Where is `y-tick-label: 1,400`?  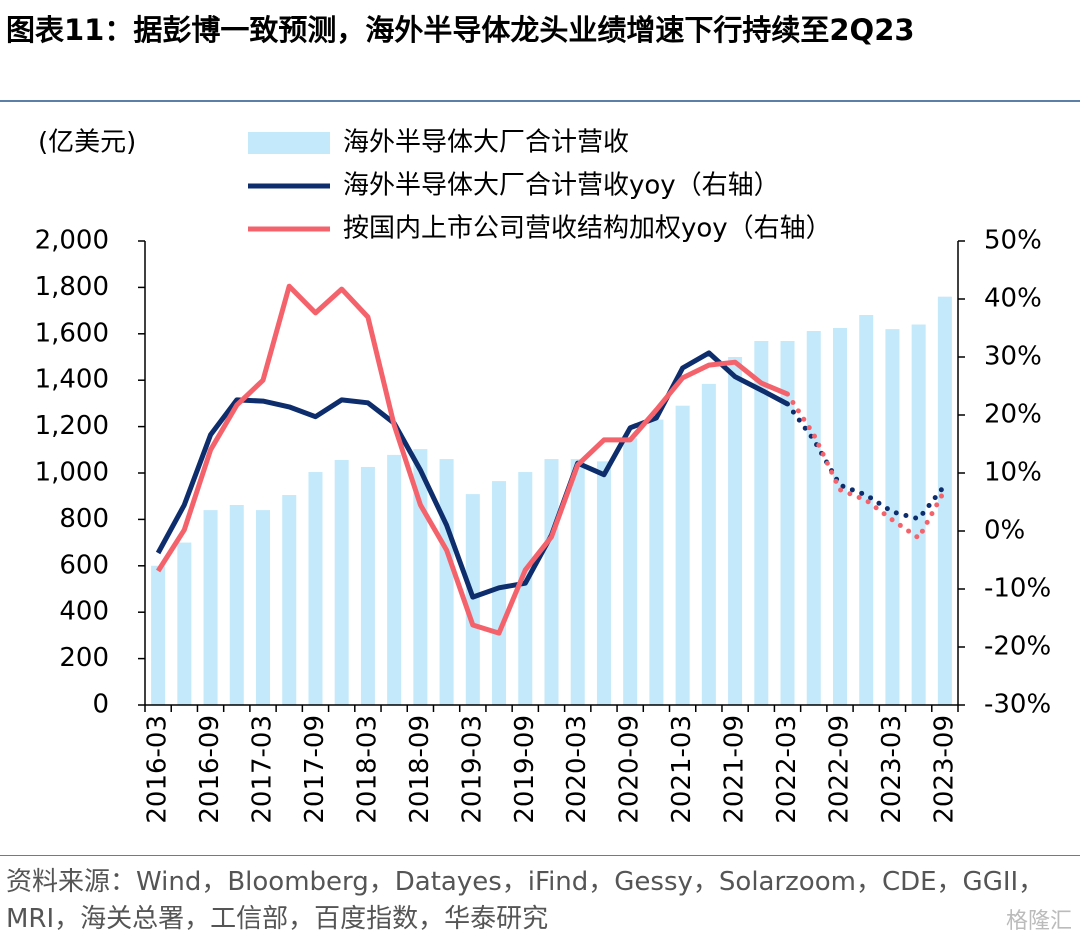 y-tick-label: 1,400 is located at coordinates (72, 380).